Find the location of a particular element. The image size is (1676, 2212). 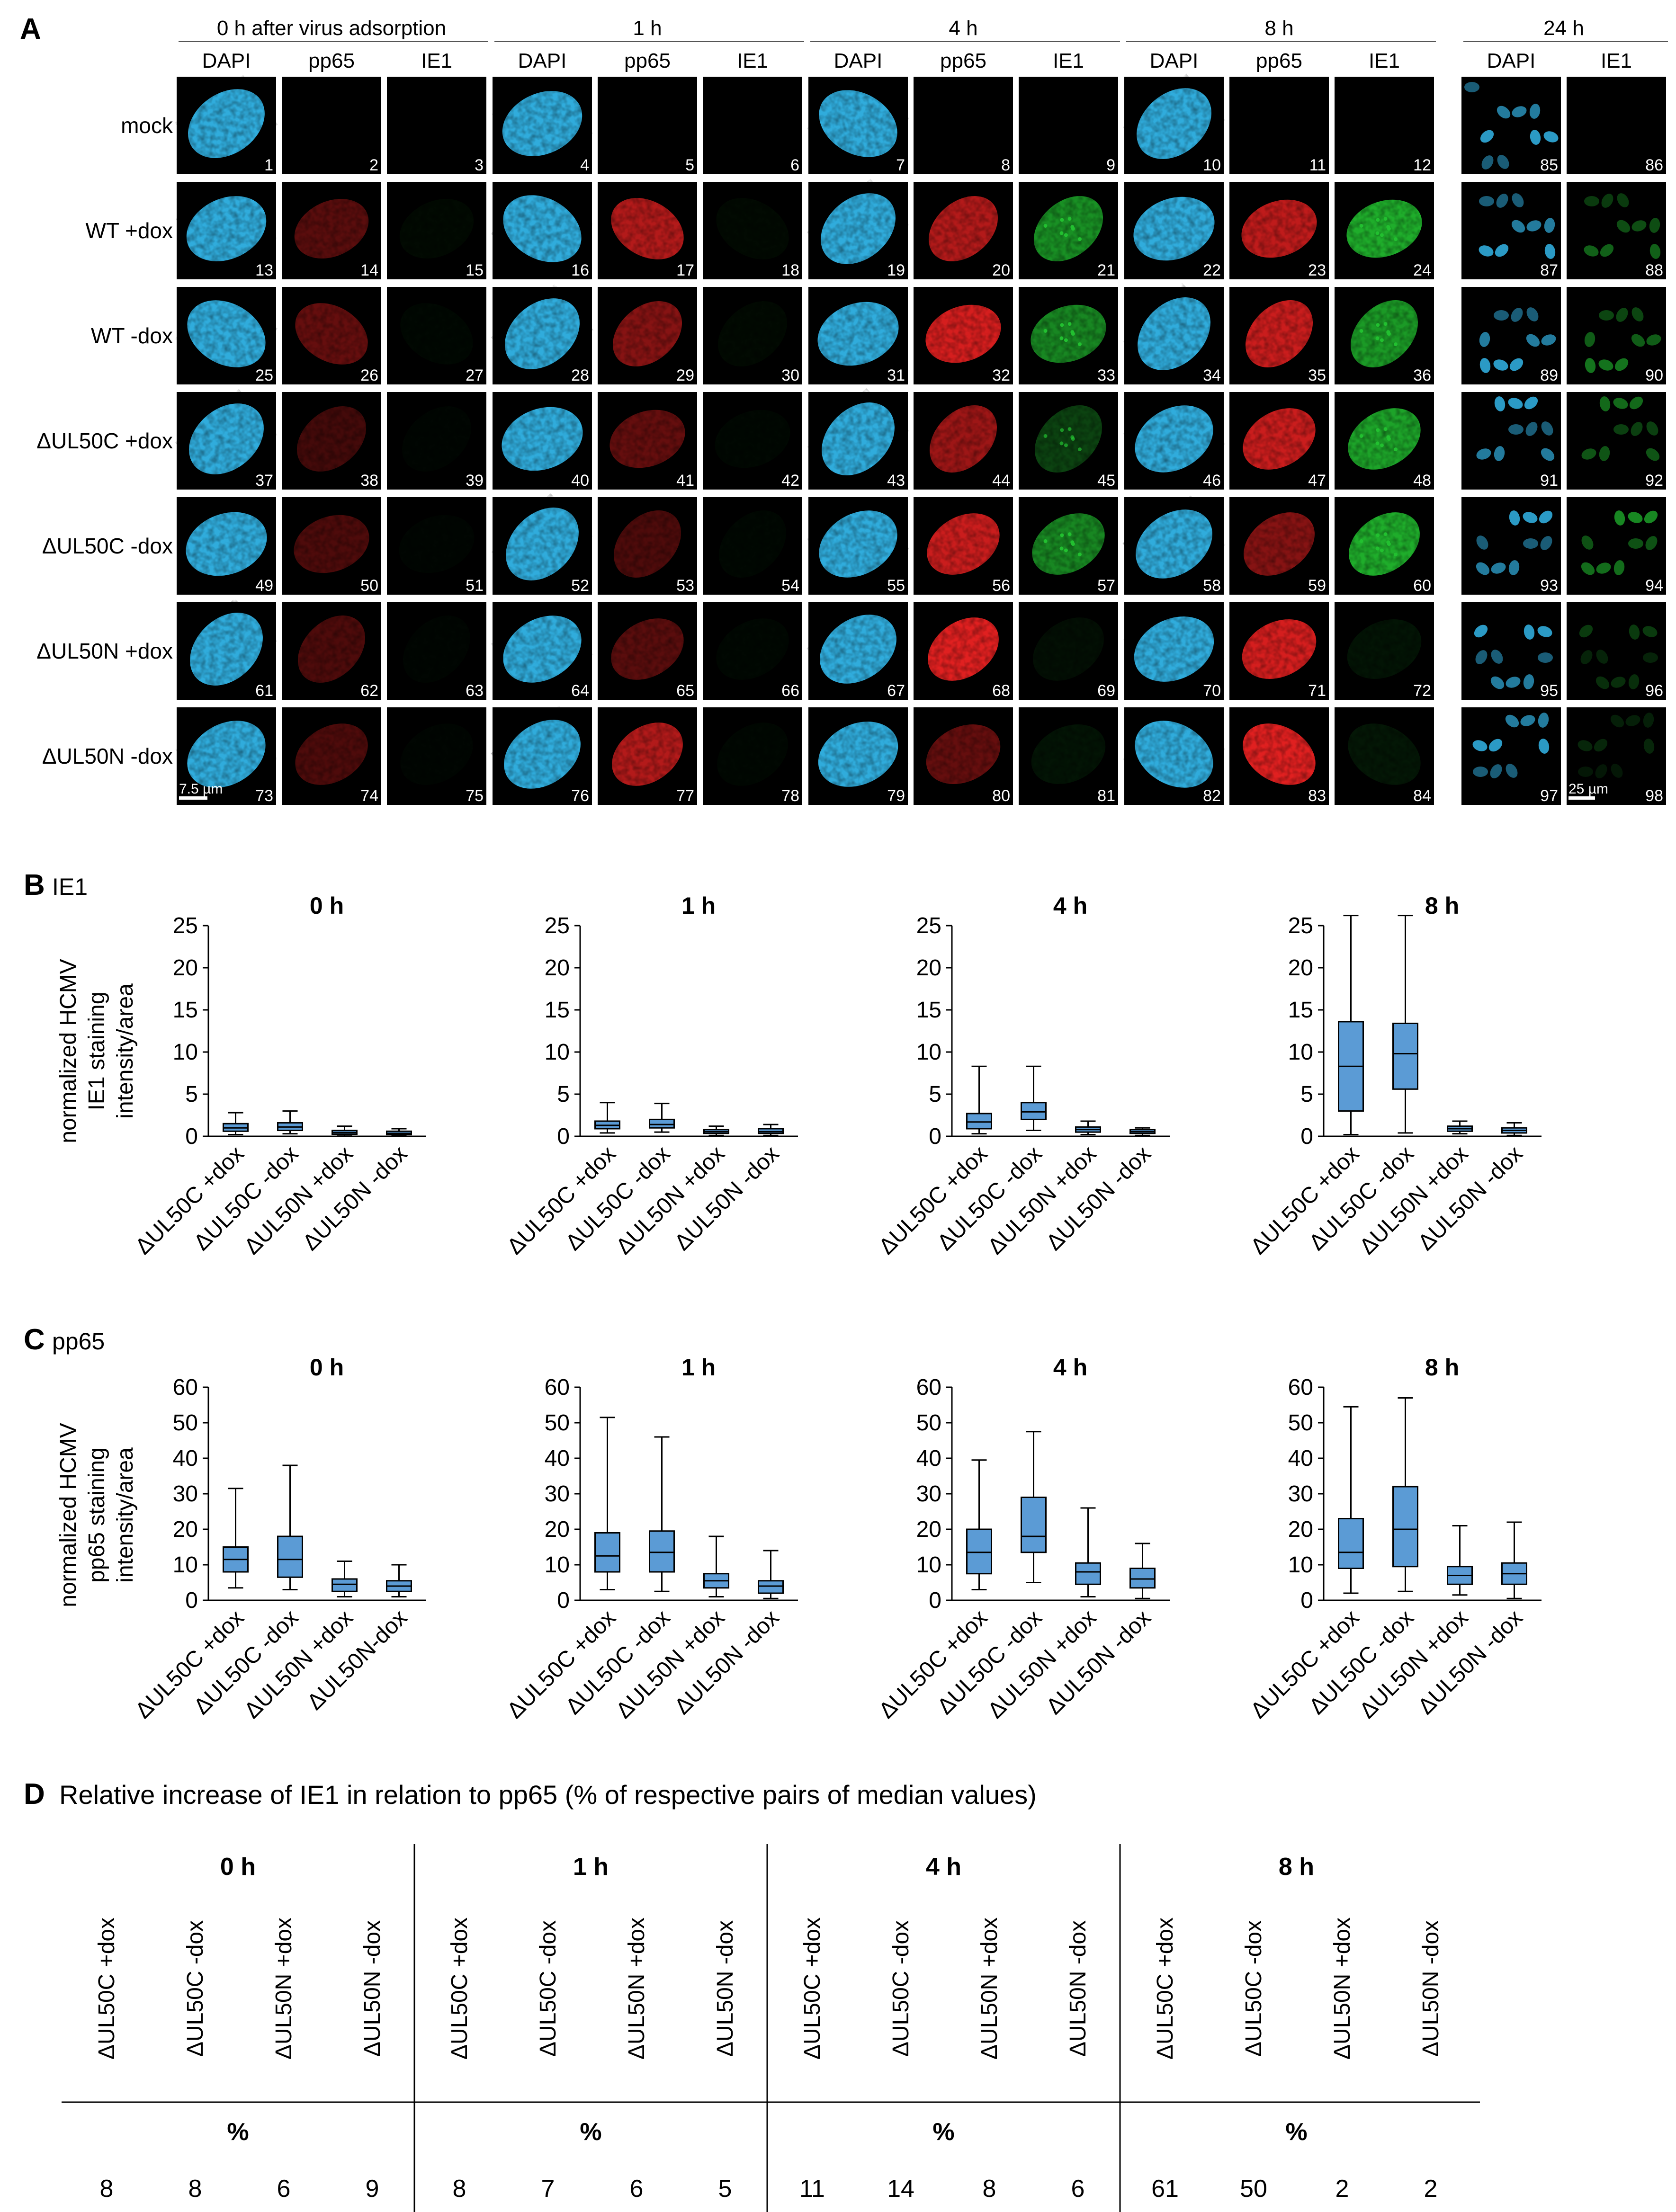

column-label: ΔUL50C -dox is located at coordinates (1254, 1988).